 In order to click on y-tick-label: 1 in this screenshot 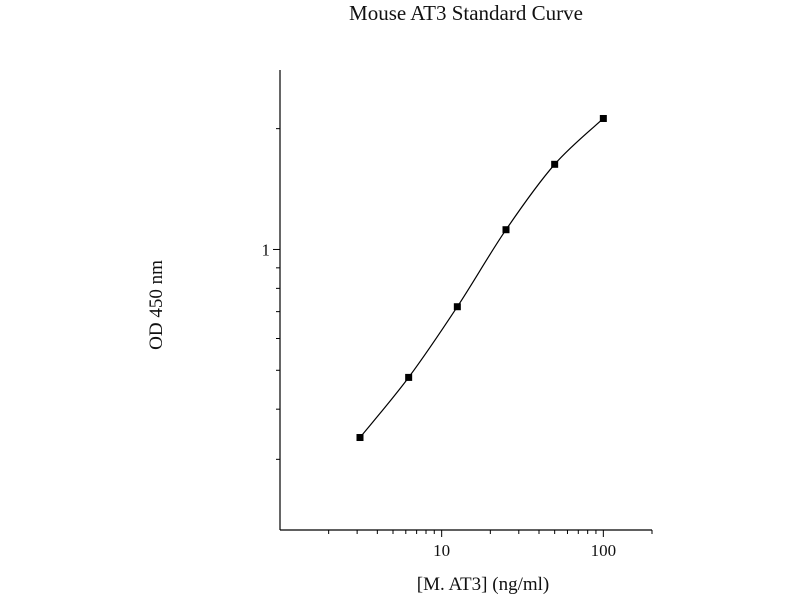, I will do `click(266, 249)`.